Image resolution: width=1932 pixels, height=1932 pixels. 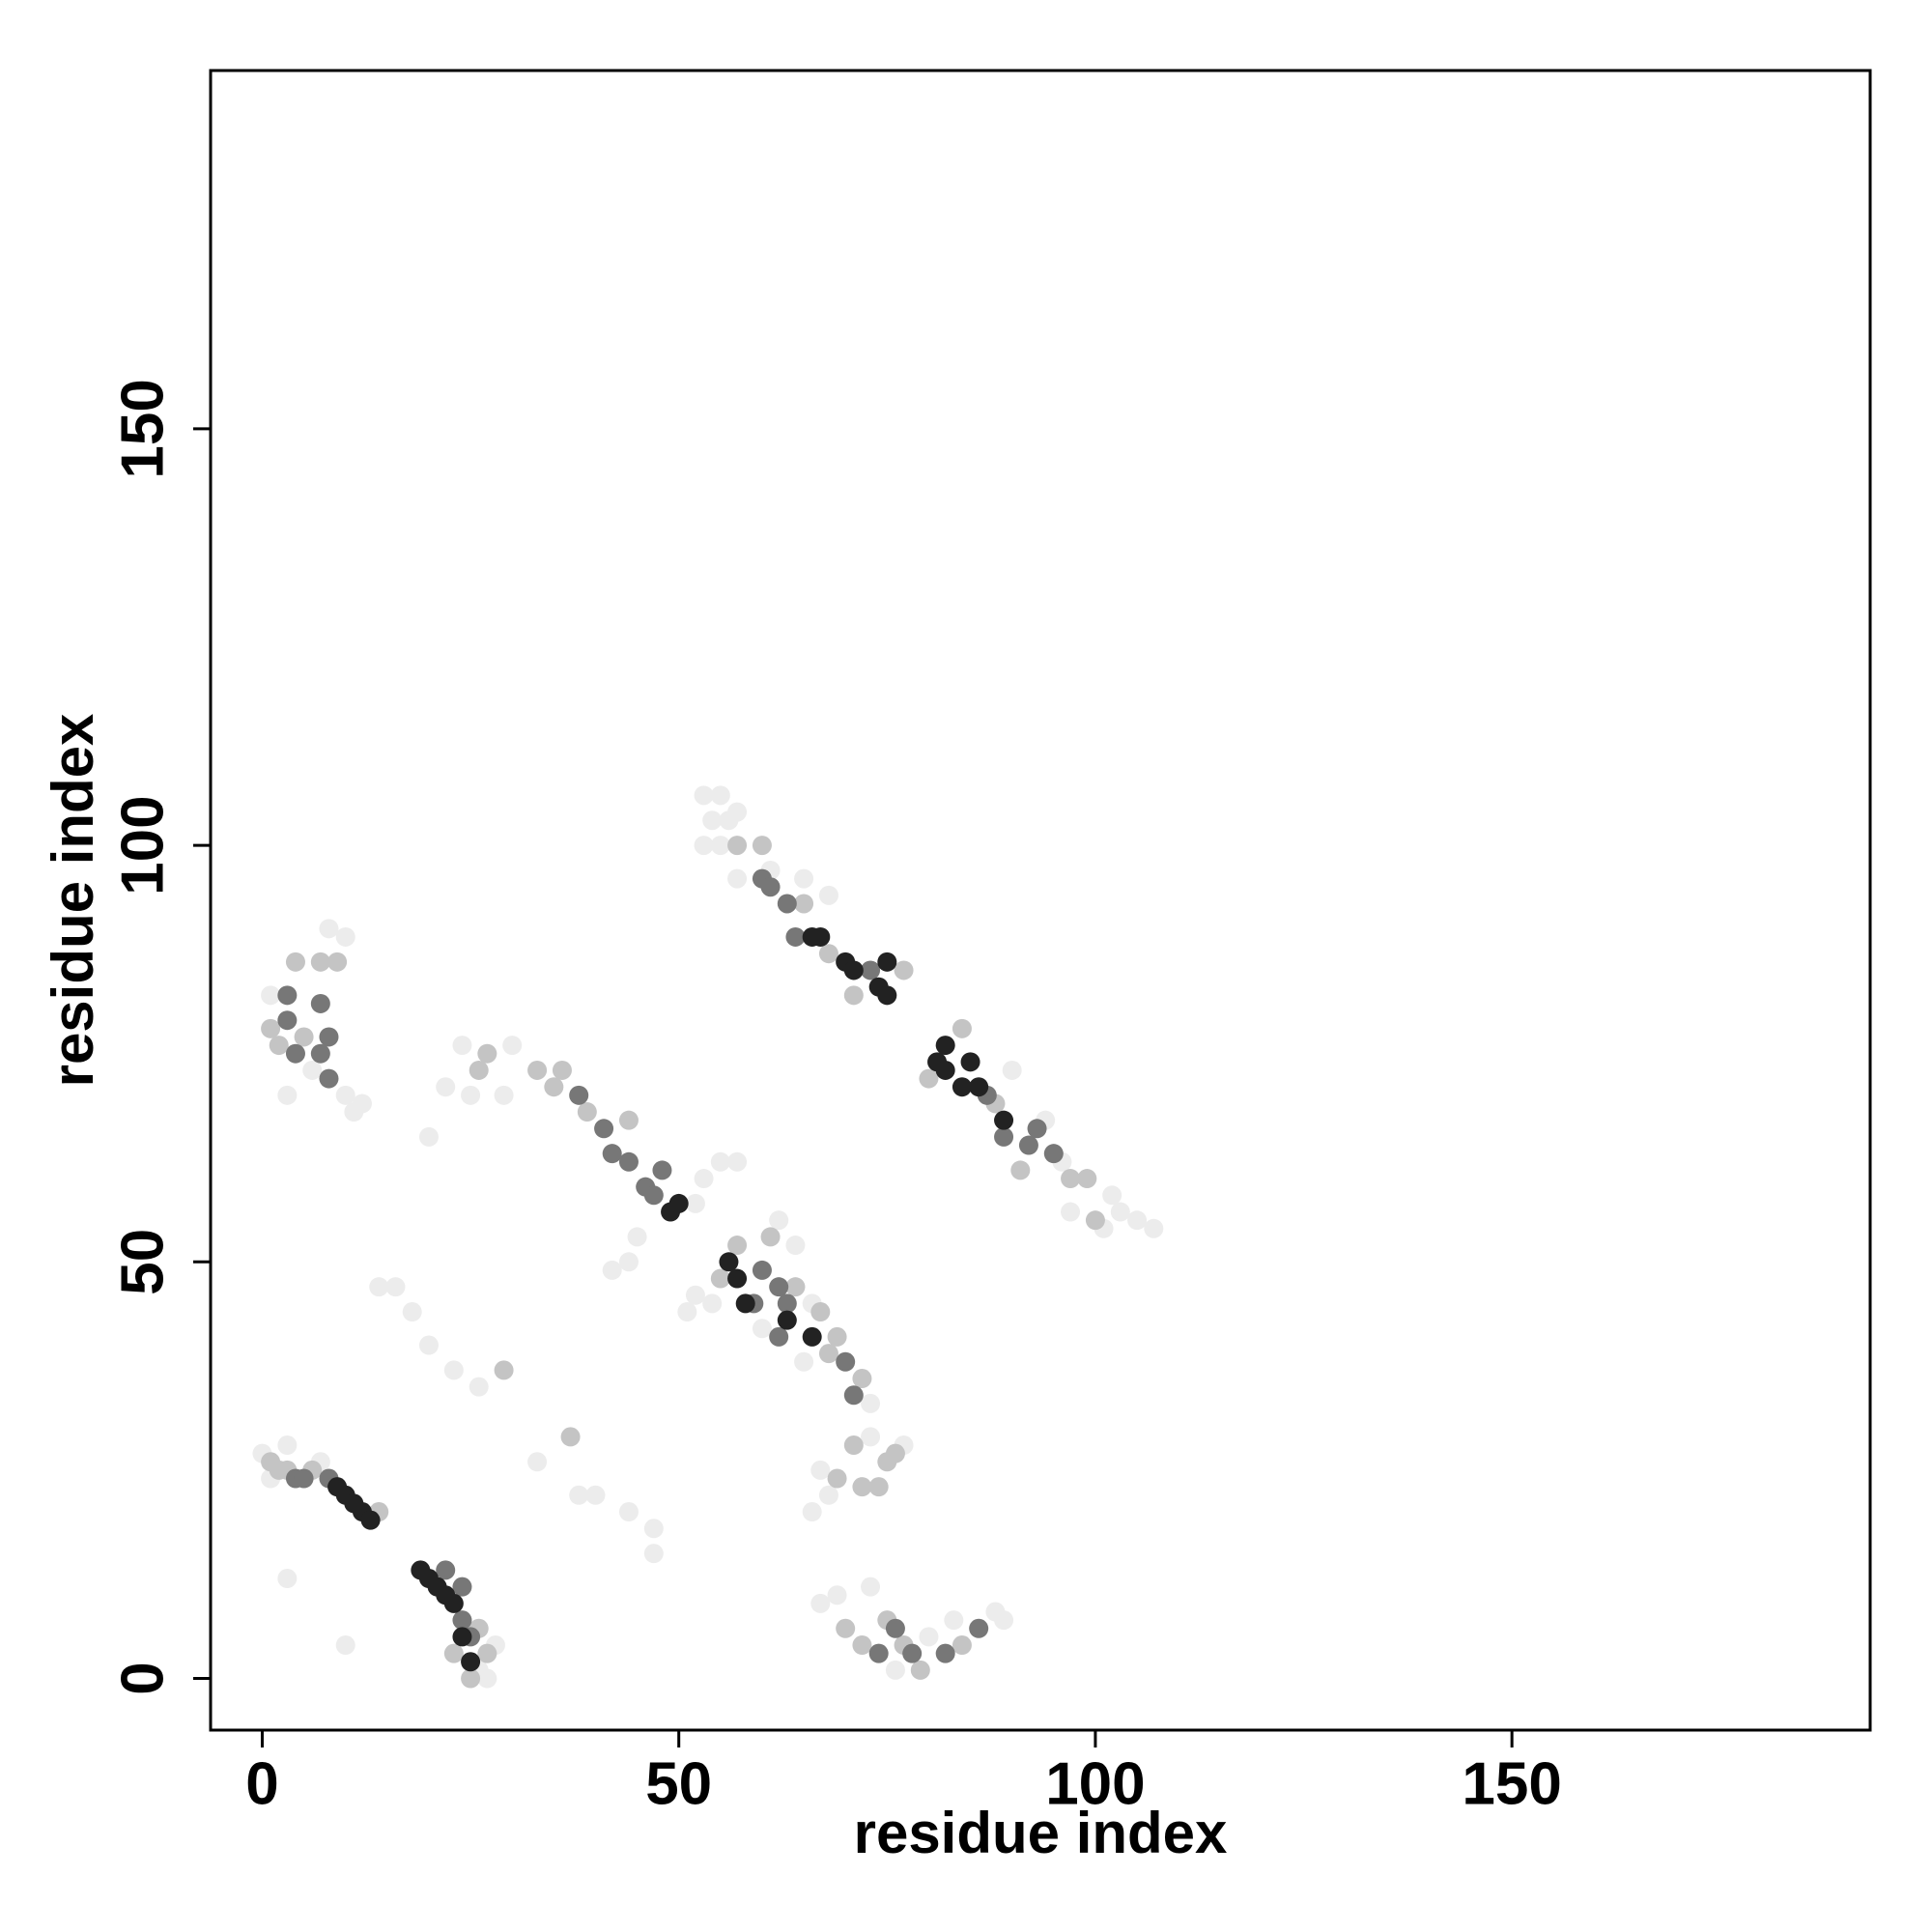 I want to click on y-tick-label: 100, so click(x=142, y=845).